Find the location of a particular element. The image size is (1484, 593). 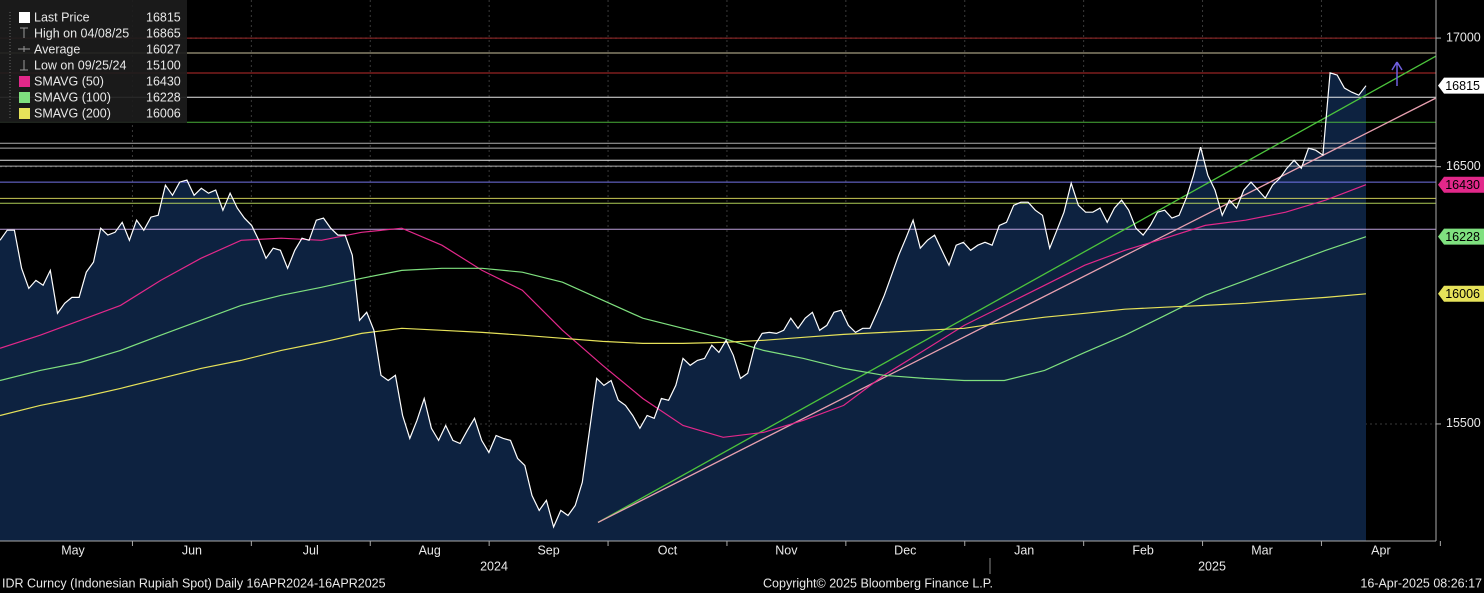

x-tick-label: Jan is located at coordinates (1024, 550).